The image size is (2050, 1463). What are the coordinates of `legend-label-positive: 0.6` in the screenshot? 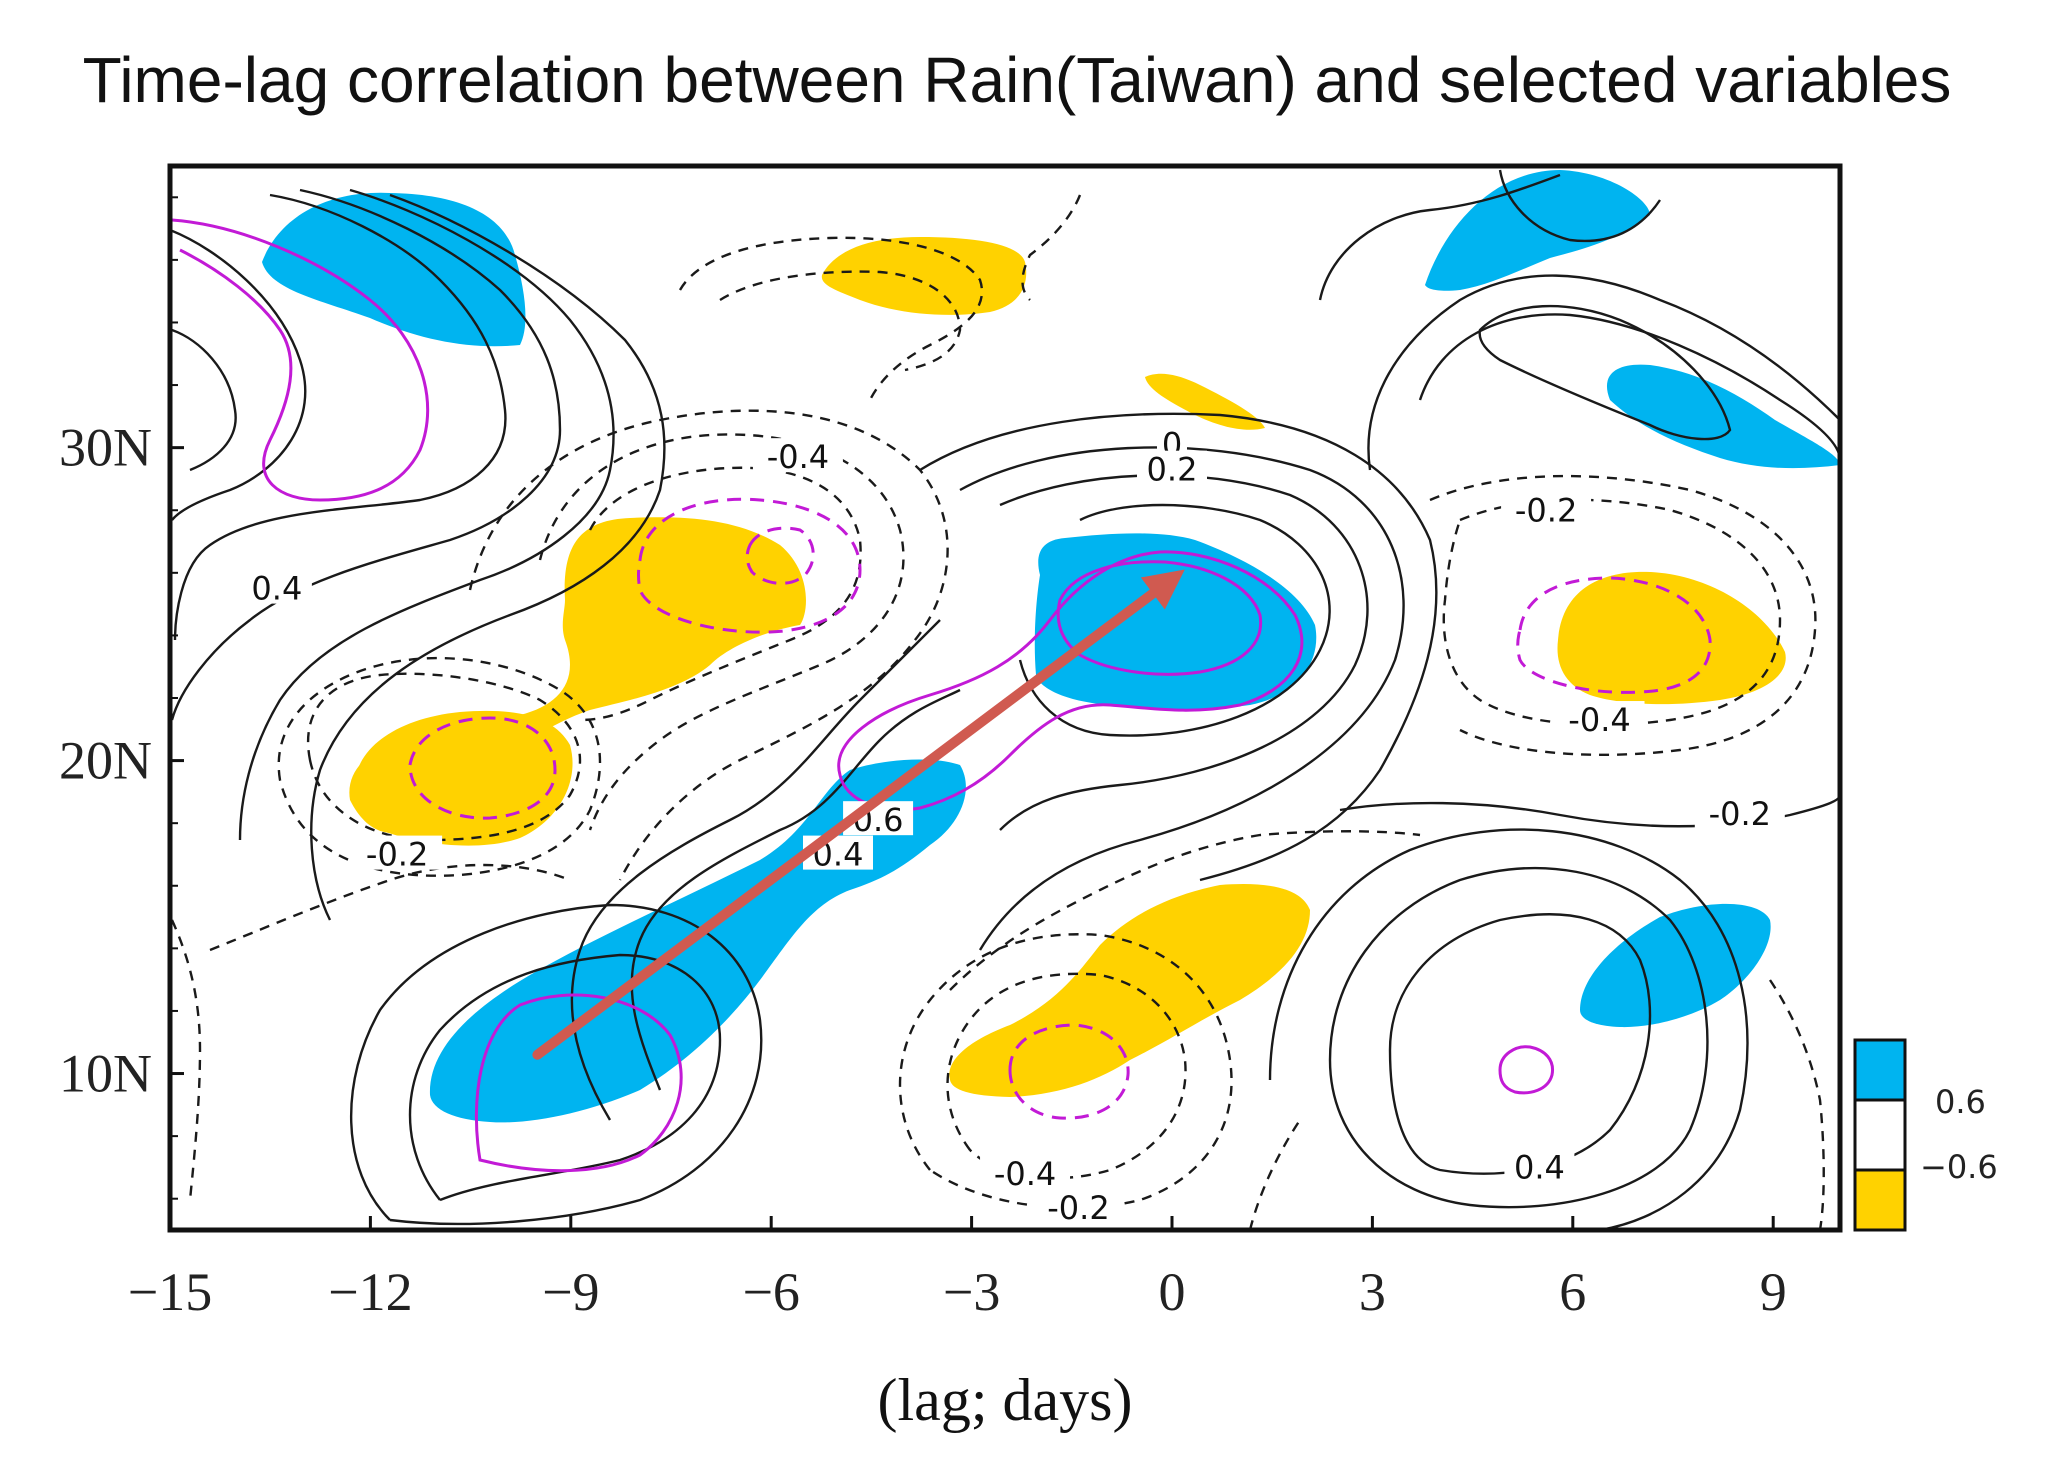 It's located at (1960, 1102).